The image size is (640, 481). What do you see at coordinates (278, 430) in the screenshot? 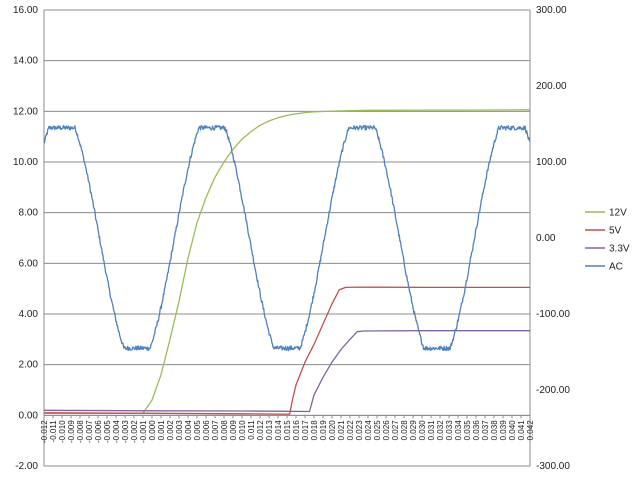
I see `x-tick-label: 0.014` at bounding box center [278, 430].